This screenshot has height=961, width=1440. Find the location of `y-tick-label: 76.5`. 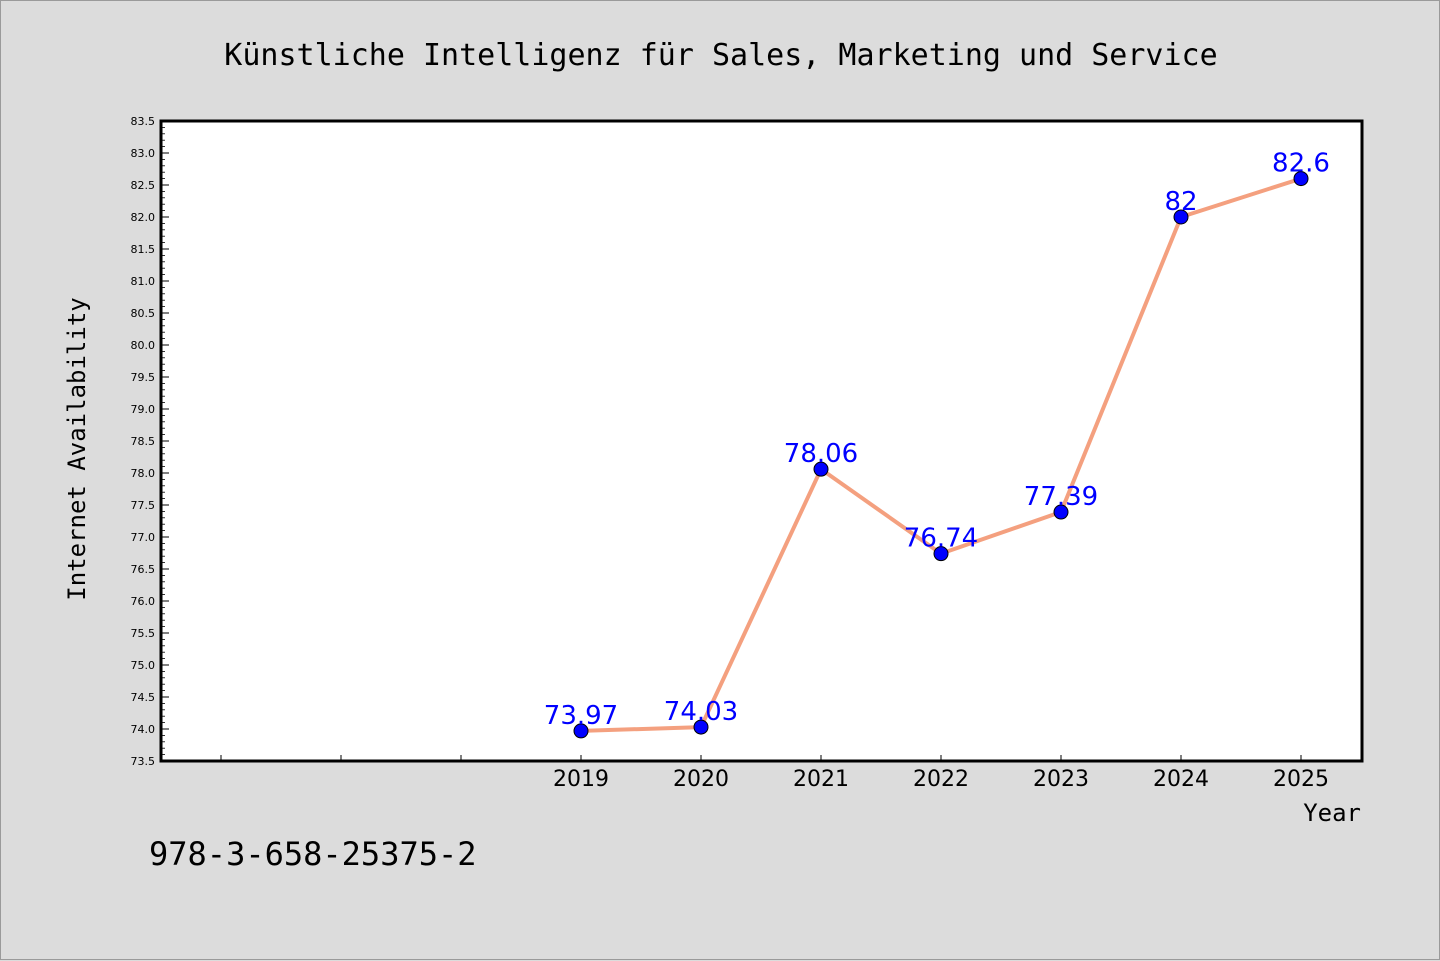

y-tick-label: 76.5 is located at coordinates (143, 569).